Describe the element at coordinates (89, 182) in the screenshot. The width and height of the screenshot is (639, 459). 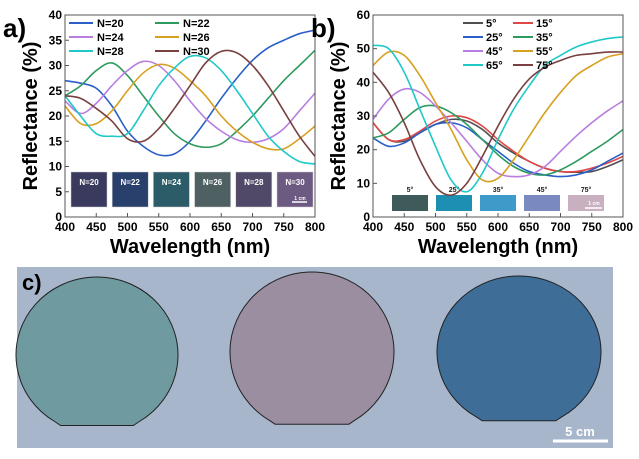
I see `inset-label: N=20` at that location.